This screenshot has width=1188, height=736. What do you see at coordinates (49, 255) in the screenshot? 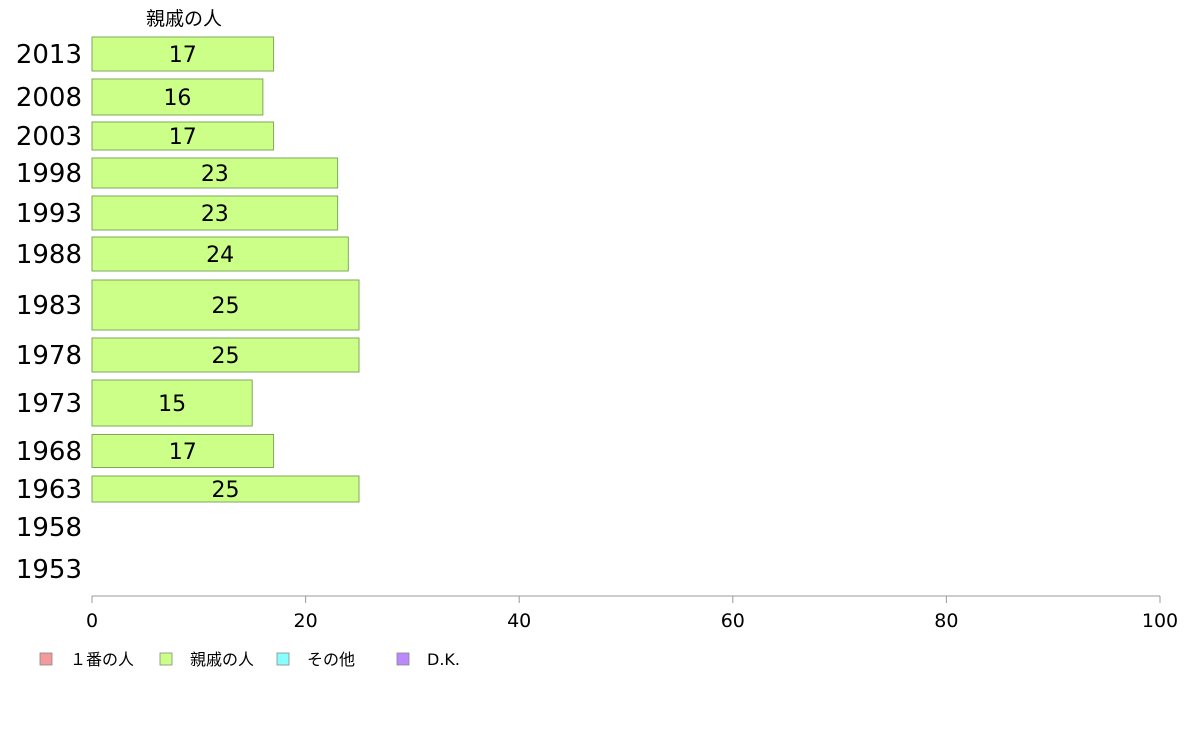
I see `year-label-1988: 1988` at bounding box center [49, 255].